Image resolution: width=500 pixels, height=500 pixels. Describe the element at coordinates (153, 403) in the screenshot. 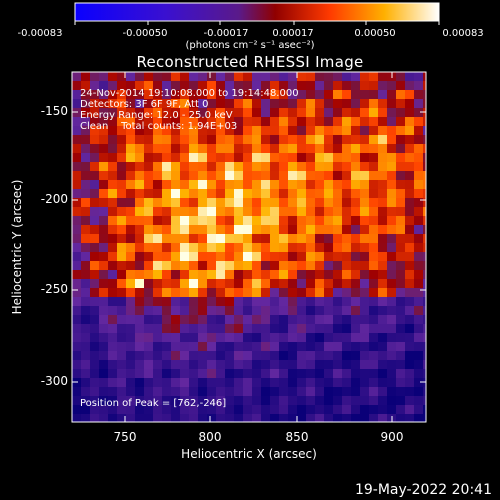

I see `peak-position-label: Position of Peak = [762,-246]` at that location.